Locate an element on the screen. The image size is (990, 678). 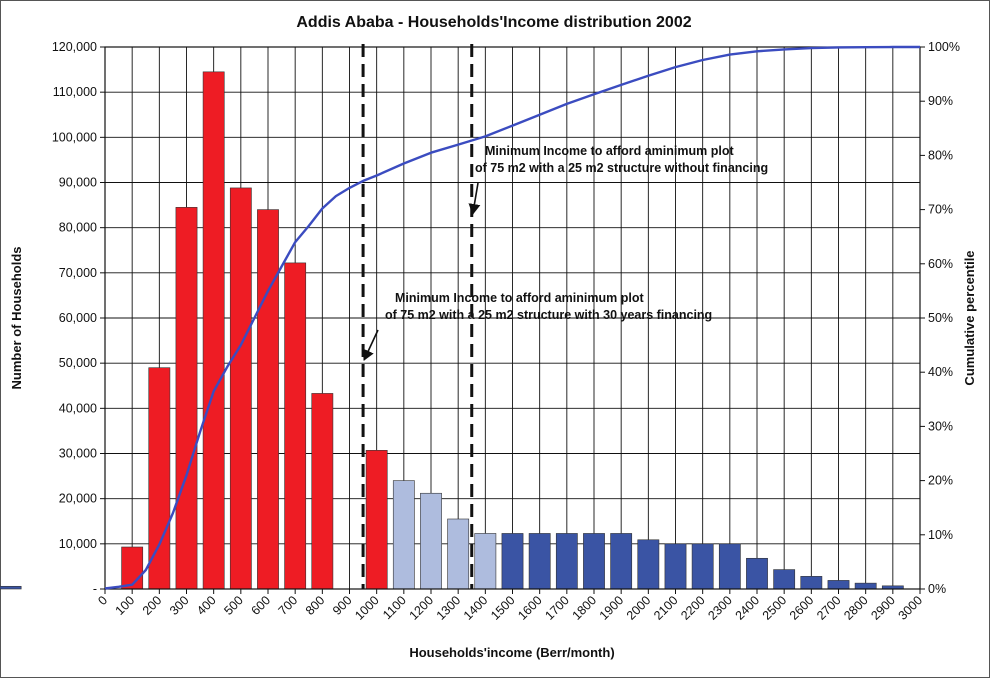
y2-tick-label: 60% is located at coordinates (940, 264).